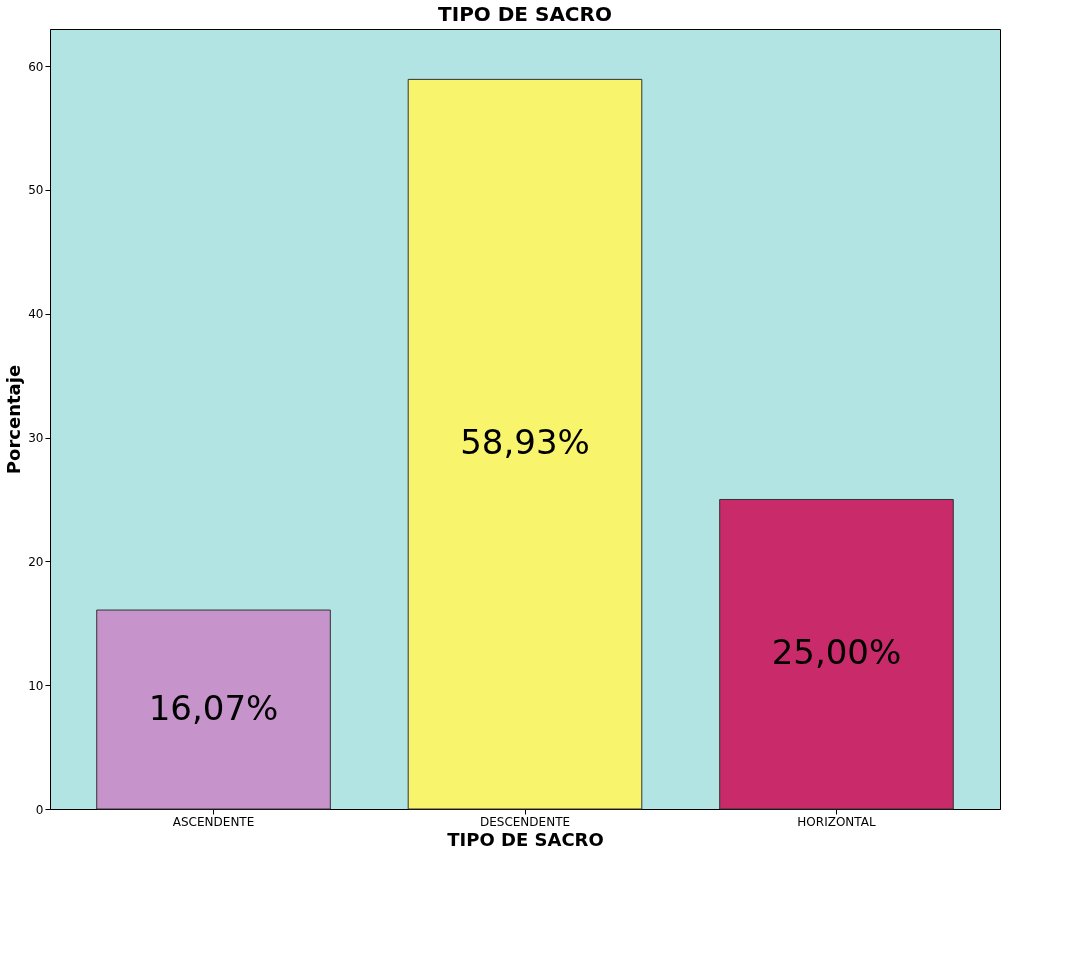 The width and height of the screenshot is (1074, 958). Describe the element at coordinates (14, 419) in the screenshot. I see `y-axis-title: Porcentaje` at that location.